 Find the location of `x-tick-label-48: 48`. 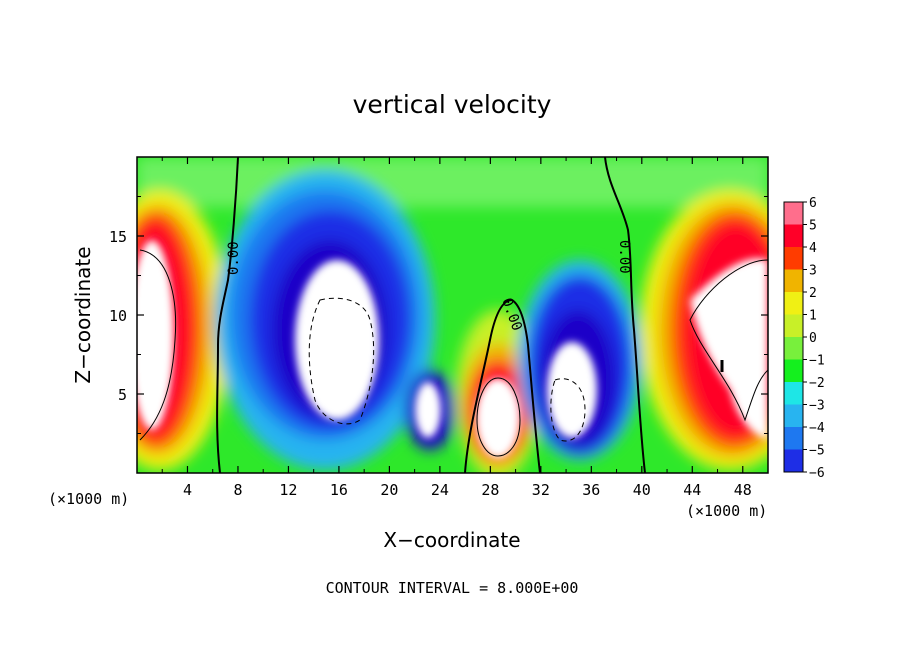

x-tick-label-48: 48 is located at coordinates (743, 490).